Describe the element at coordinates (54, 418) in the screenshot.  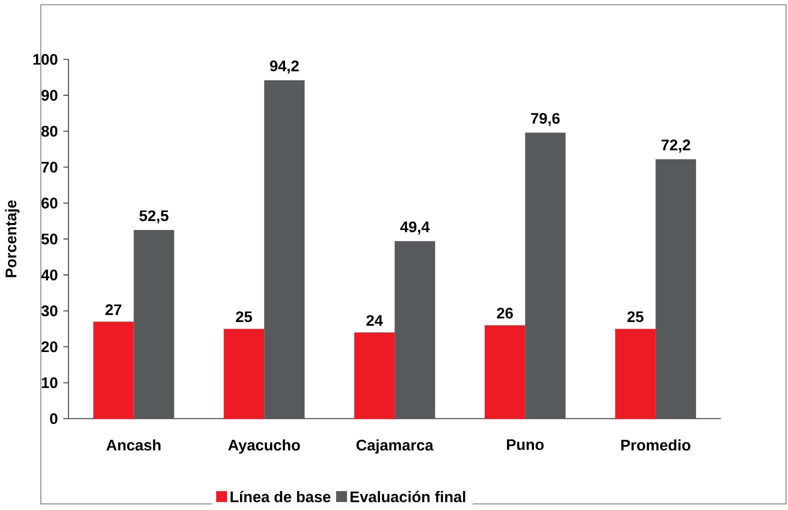
I see `y-tick-label: 0` at that location.